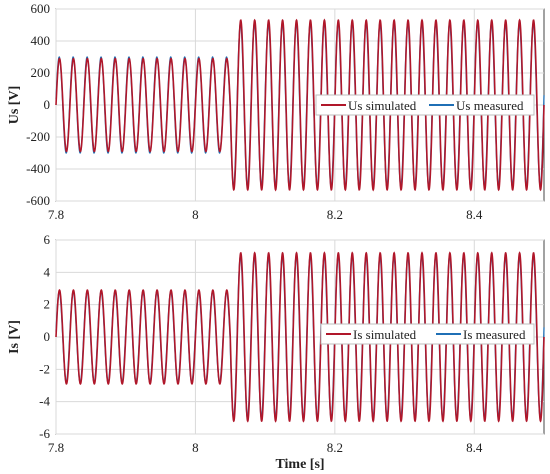  I want to click on y-tick-label: 600, so click(41, 8).